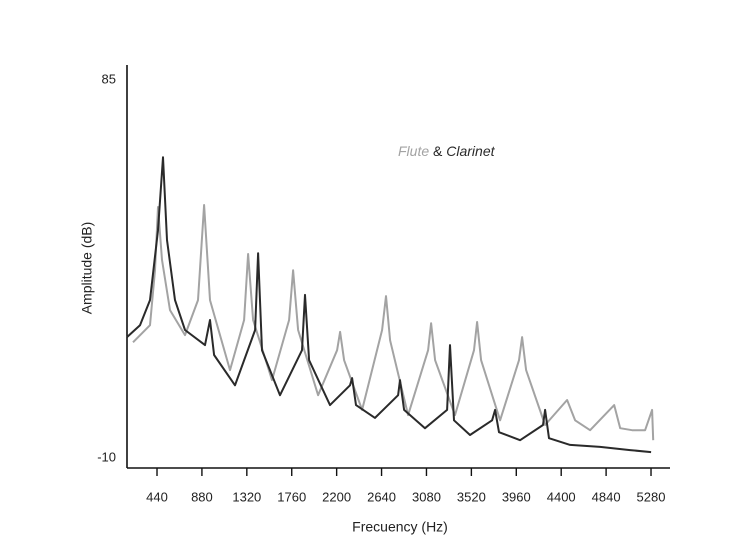 The height and width of the screenshot is (556, 742). What do you see at coordinates (336, 496) in the screenshot?
I see `x-tick-label: 2200` at bounding box center [336, 496].